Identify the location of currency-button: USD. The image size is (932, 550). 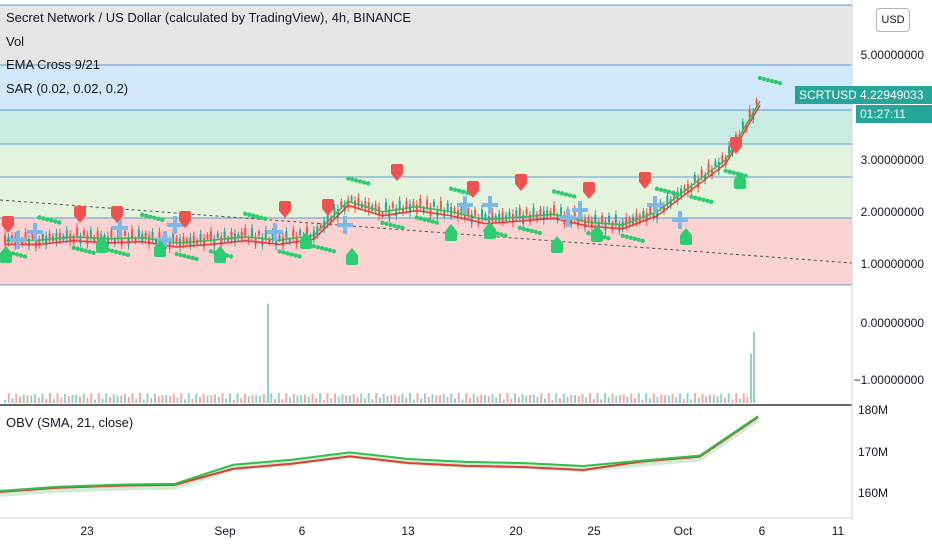
(893, 20).